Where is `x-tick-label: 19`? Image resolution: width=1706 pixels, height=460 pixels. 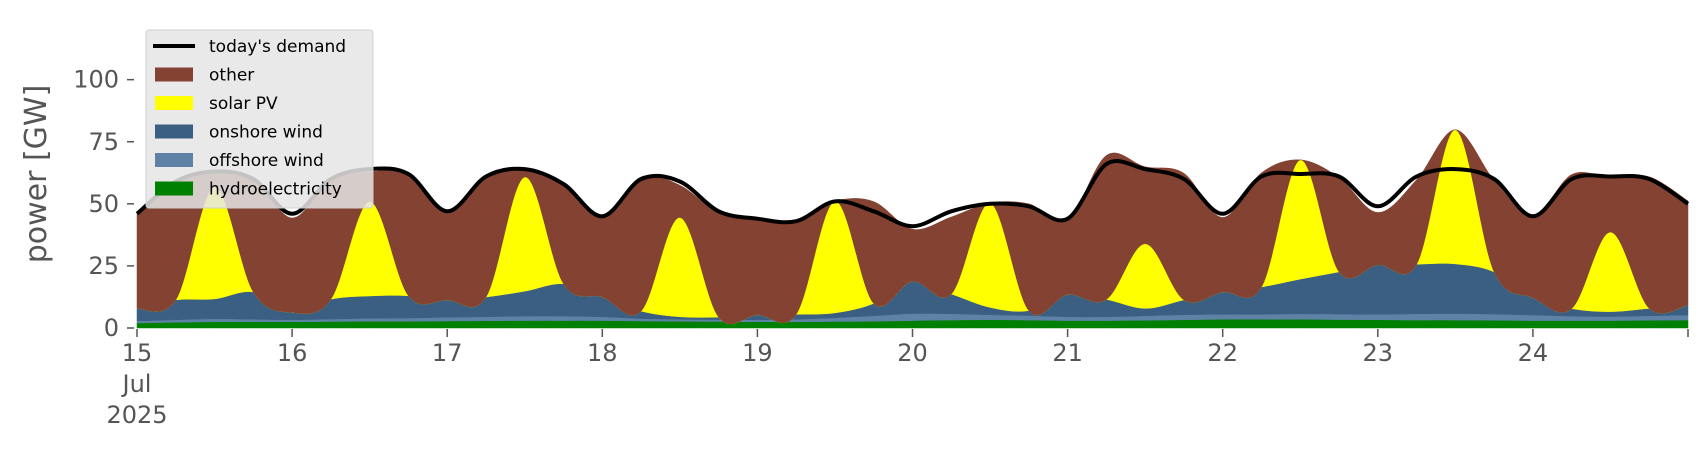 x-tick-label: 19 is located at coordinates (757, 353).